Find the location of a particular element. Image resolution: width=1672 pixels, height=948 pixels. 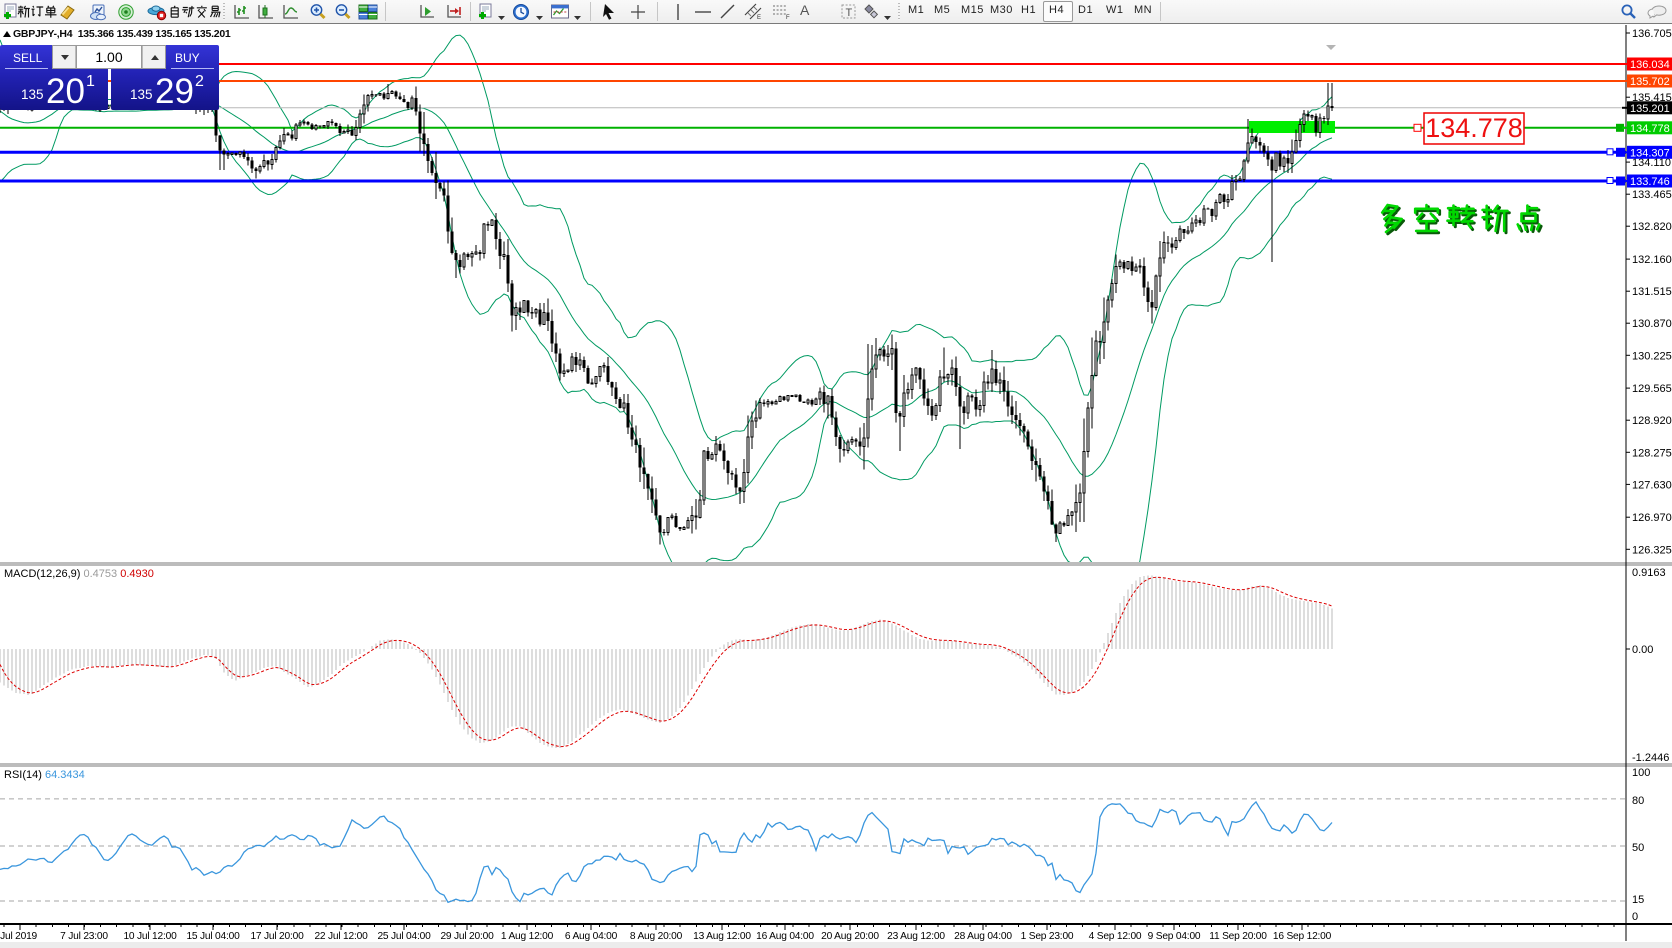

svg-text: 0.9163 is located at coordinates (1649, 573).